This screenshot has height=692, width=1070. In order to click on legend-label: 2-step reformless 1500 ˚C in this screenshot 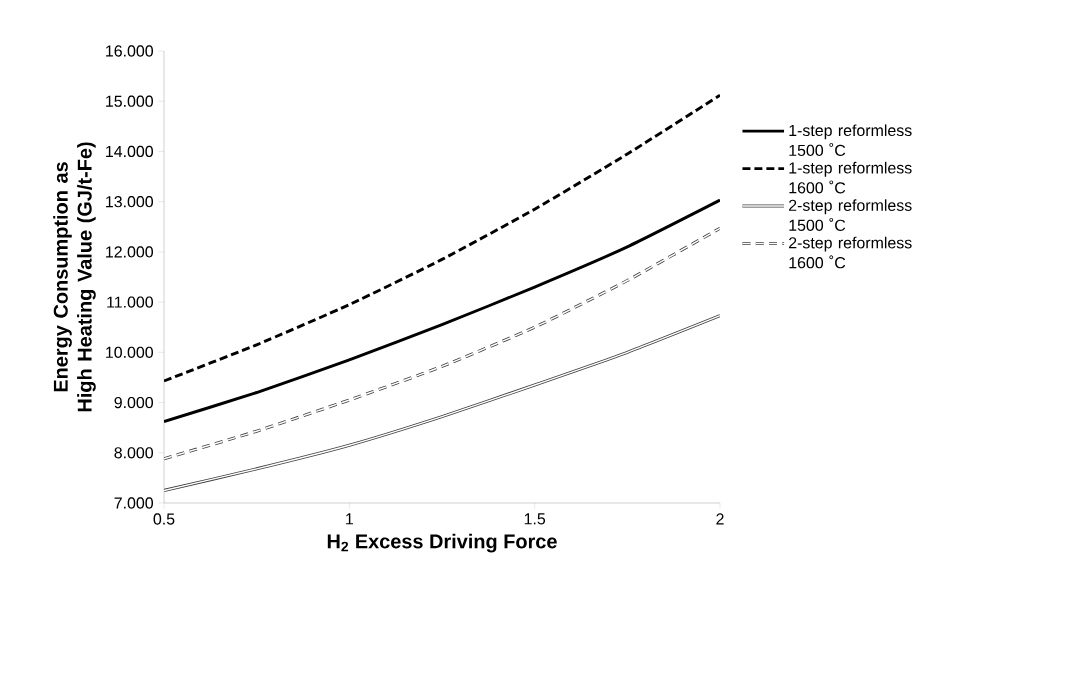, I will do `click(850, 215)`.